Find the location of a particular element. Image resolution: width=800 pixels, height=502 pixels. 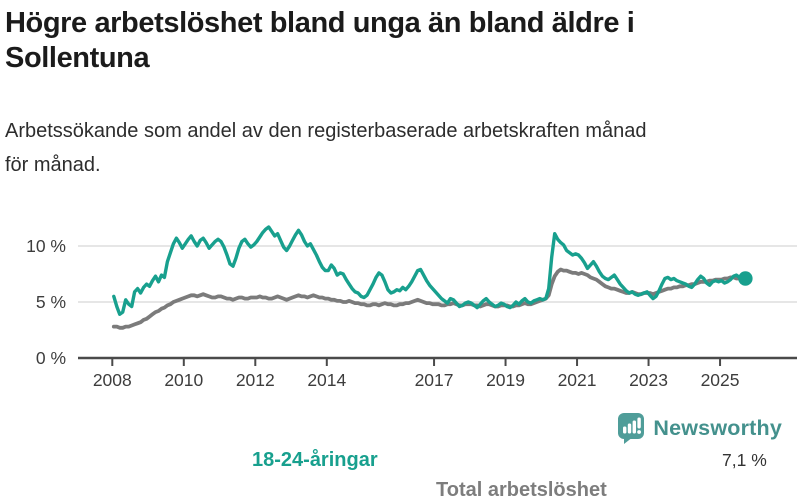

svg-text: 2012 is located at coordinates (255, 380).